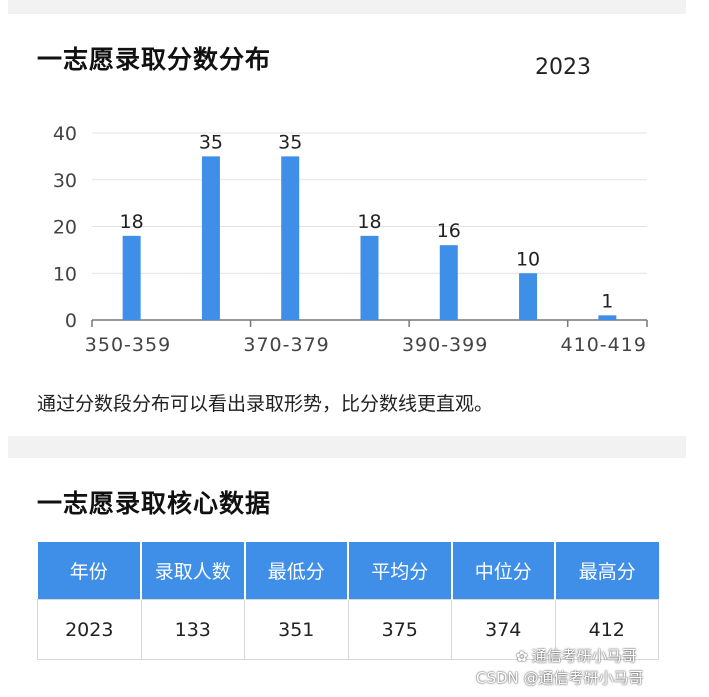 This screenshot has width=709, height=697. Describe the element at coordinates (503, 629) in the screenshot. I see `cell-median-score: 374` at that location.